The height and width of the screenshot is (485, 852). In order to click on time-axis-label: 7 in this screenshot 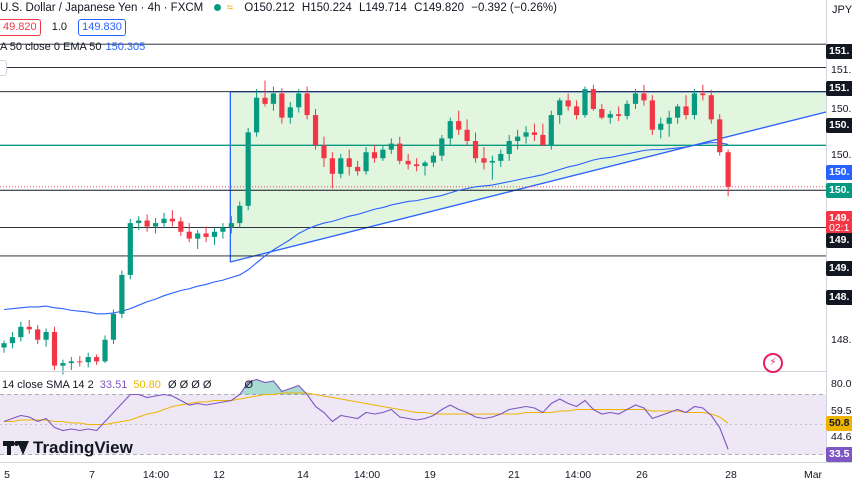, I will do `click(92, 475)`.